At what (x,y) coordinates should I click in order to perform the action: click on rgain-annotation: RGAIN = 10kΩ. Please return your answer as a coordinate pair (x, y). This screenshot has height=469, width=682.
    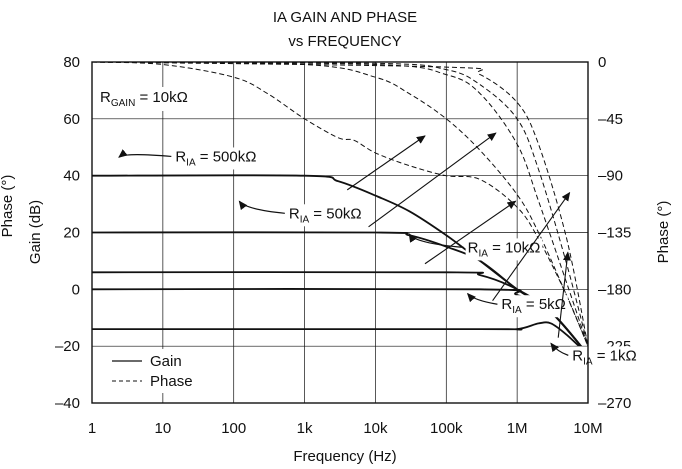
    Looking at the image, I should click on (144, 99).